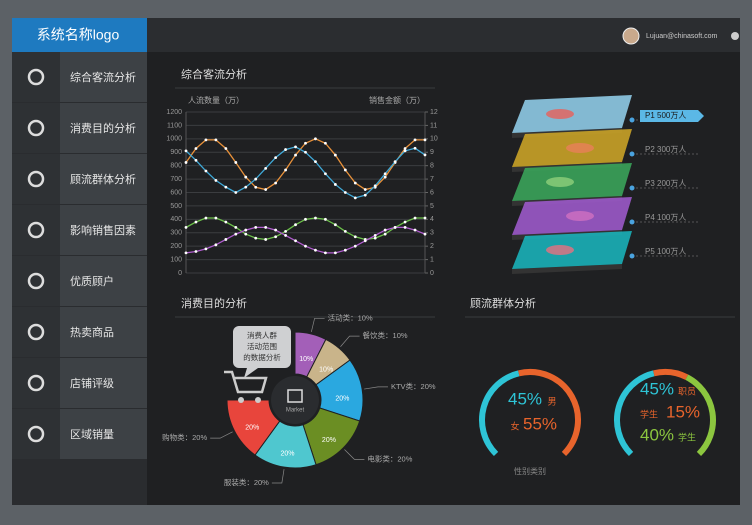 The width and height of the screenshot is (752, 525). What do you see at coordinates (503, 303) in the screenshot?
I see `panel-title: 顾流群体分析` at bounding box center [503, 303].